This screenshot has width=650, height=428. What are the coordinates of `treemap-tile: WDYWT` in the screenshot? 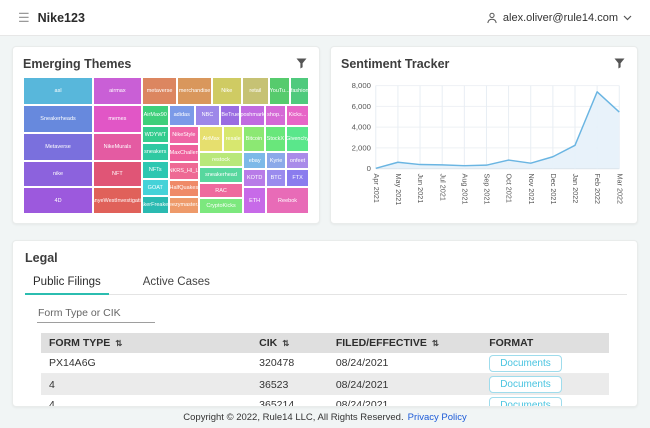 It's located at (155, 134).